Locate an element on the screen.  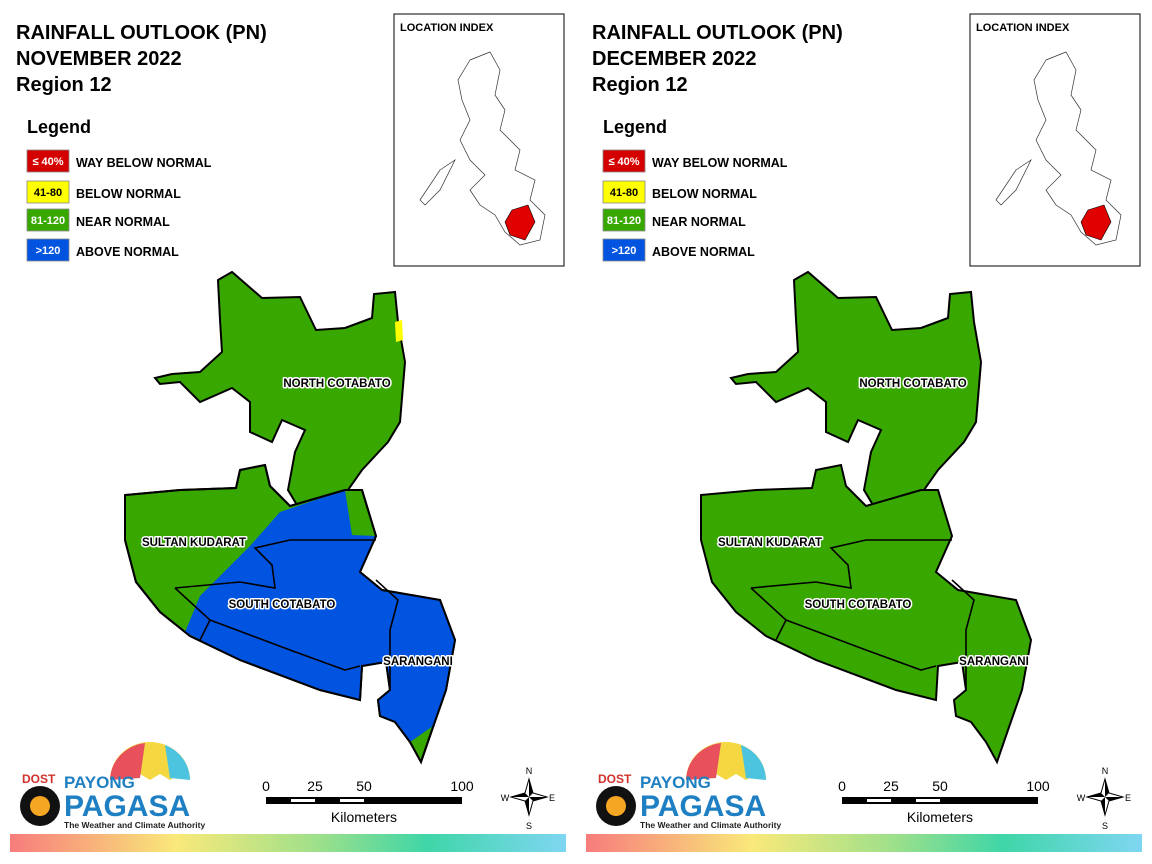
title-line: DECEMBER 2022 is located at coordinates (674, 59).